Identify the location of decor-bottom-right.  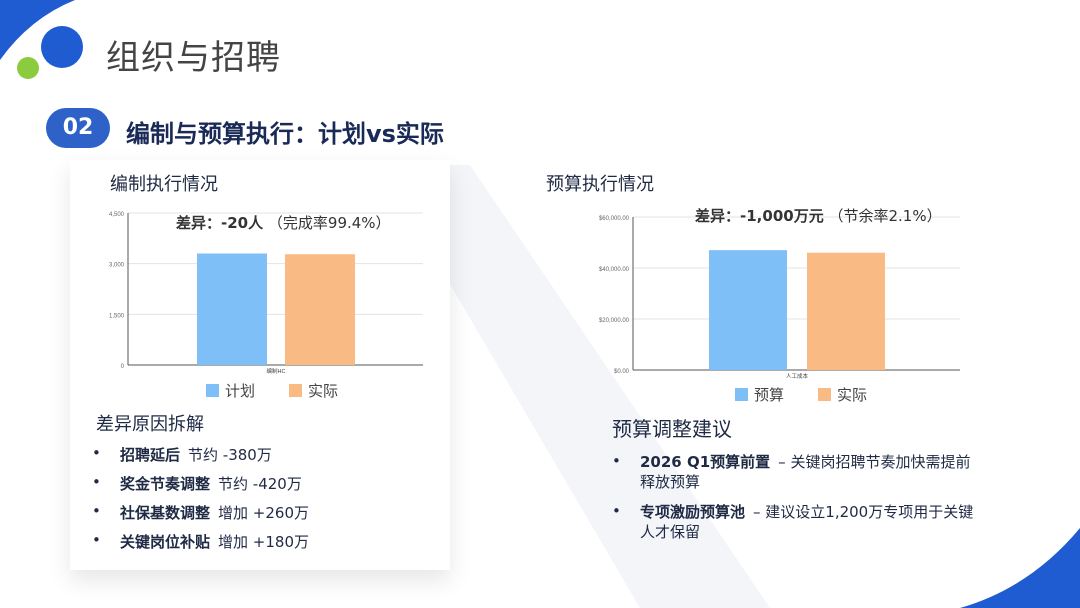
(1020, 568).